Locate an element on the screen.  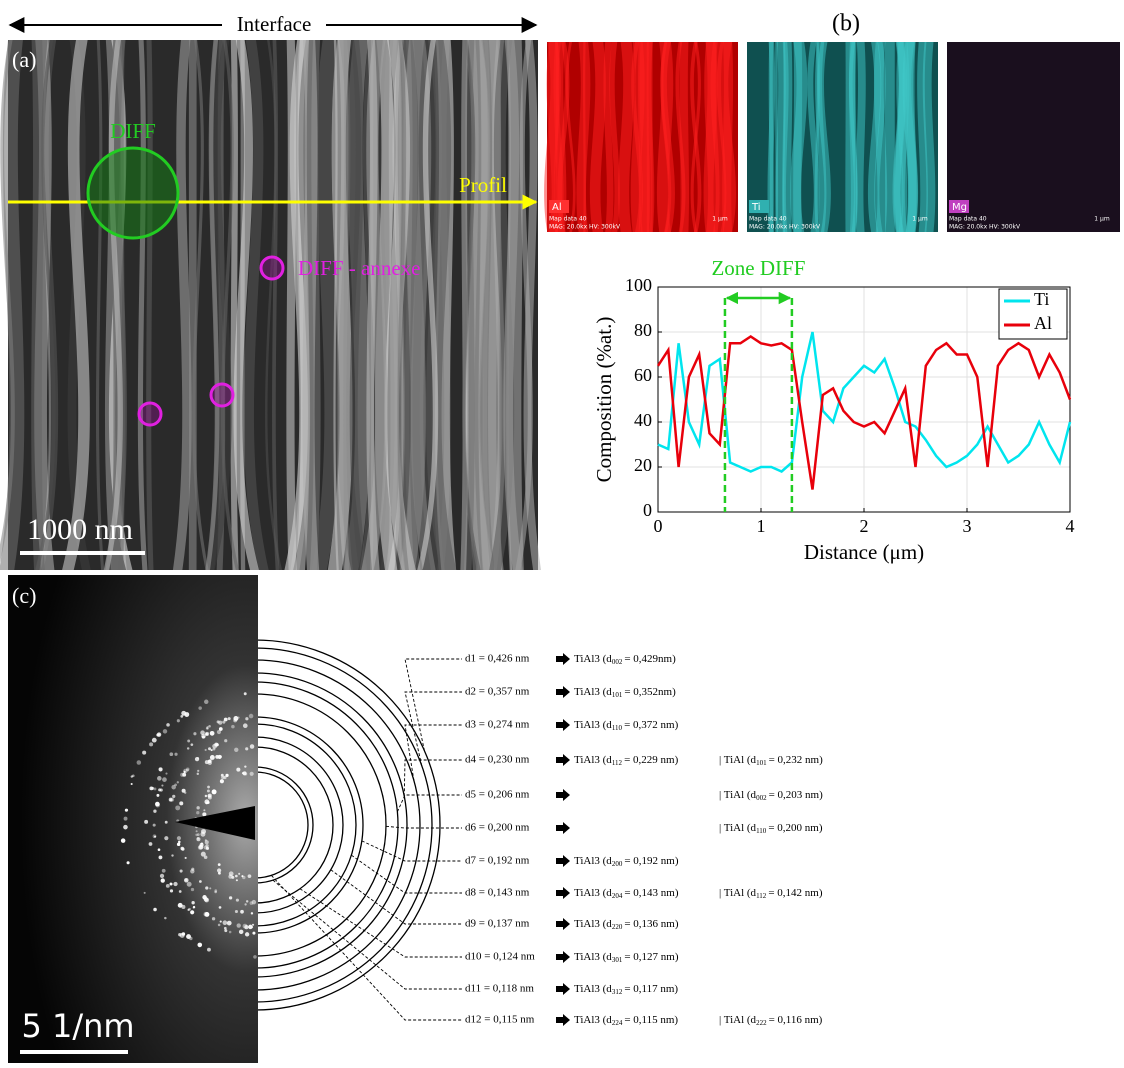
map-info: Map data 40 is located at coordinates (568, 219).